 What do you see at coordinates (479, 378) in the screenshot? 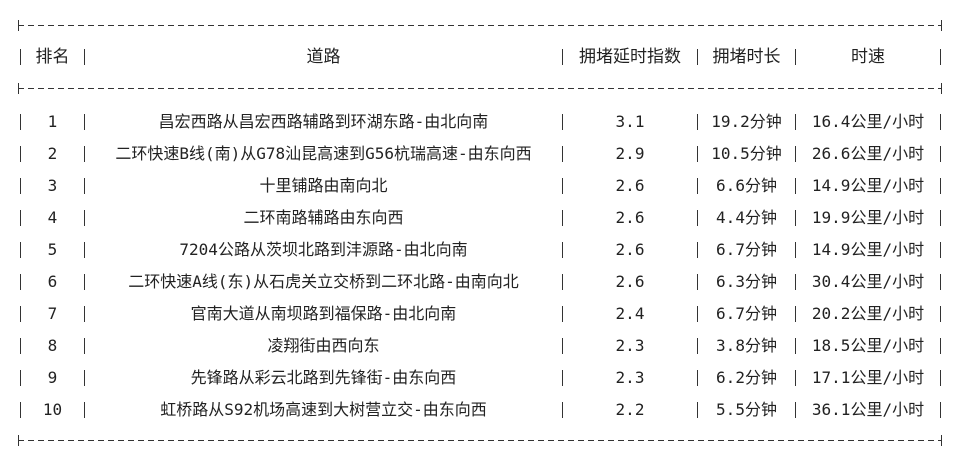
I see `table-row: 9 先锋路从彩云北路到先锋街-由东向西 2.3 6.2分钟 17.1公里/小时` at bounding box center [479, 378].